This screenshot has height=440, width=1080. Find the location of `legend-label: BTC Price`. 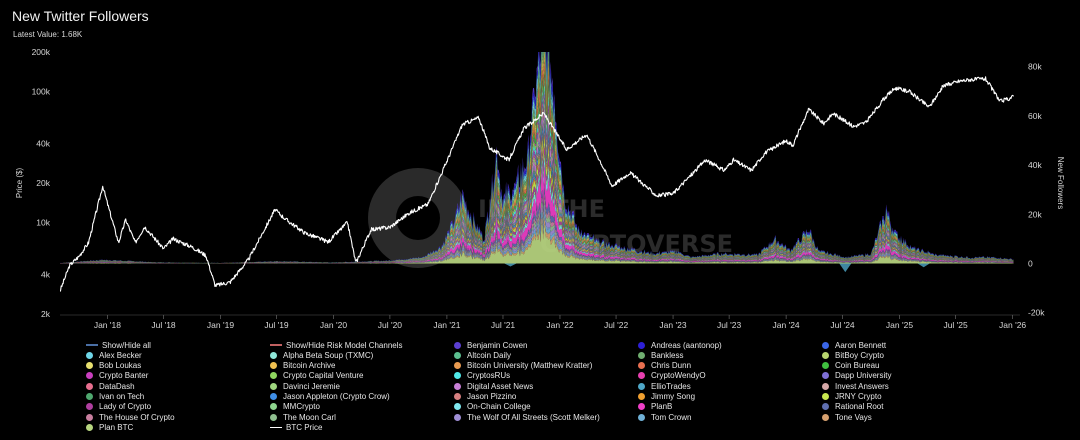

legend-label: BTC Price is located at coordinates (304, 427).